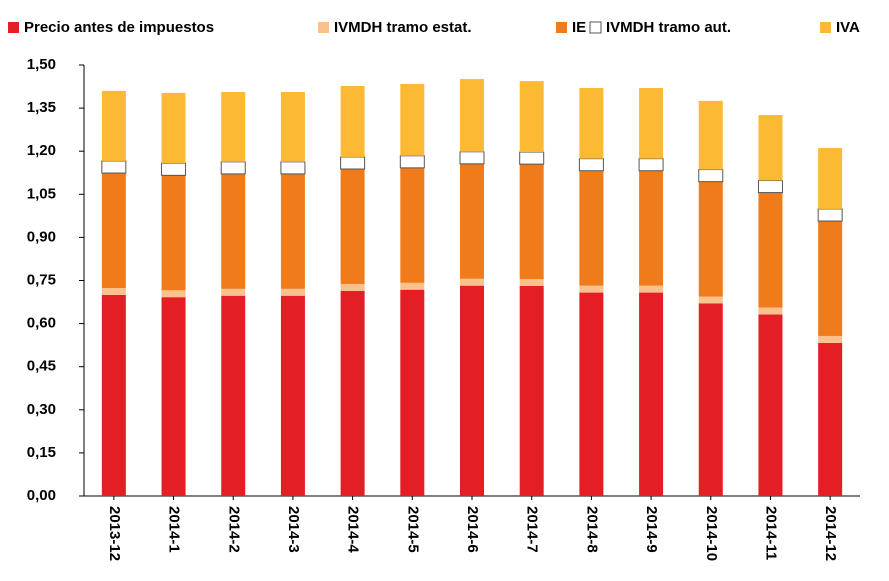  Describe the element at coordinates (668, 27) in the screenshot. I see `legend-label: IVMDH tramo aut.` at that location.